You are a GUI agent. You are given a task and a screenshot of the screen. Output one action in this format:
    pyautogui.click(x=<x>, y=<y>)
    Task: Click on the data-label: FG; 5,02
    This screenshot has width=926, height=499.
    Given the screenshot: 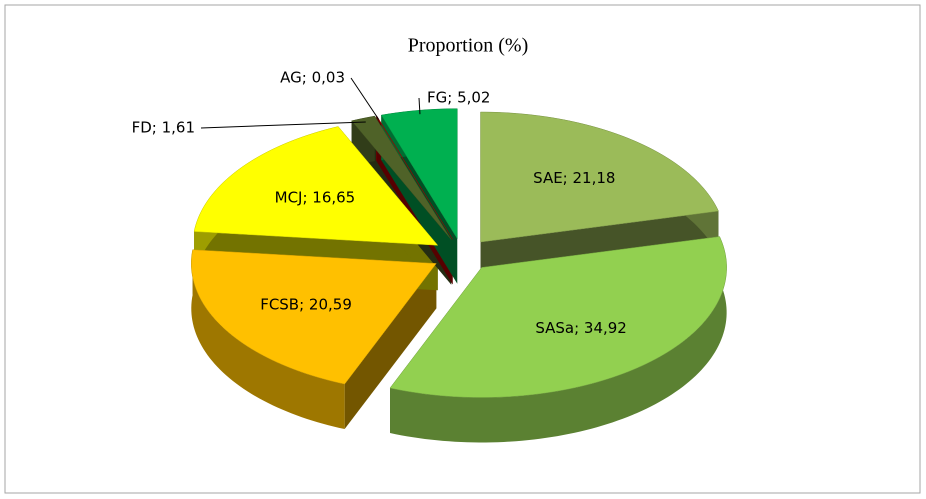 What is the action you would take?
    pyautogui.click(x=458, y=98)
    